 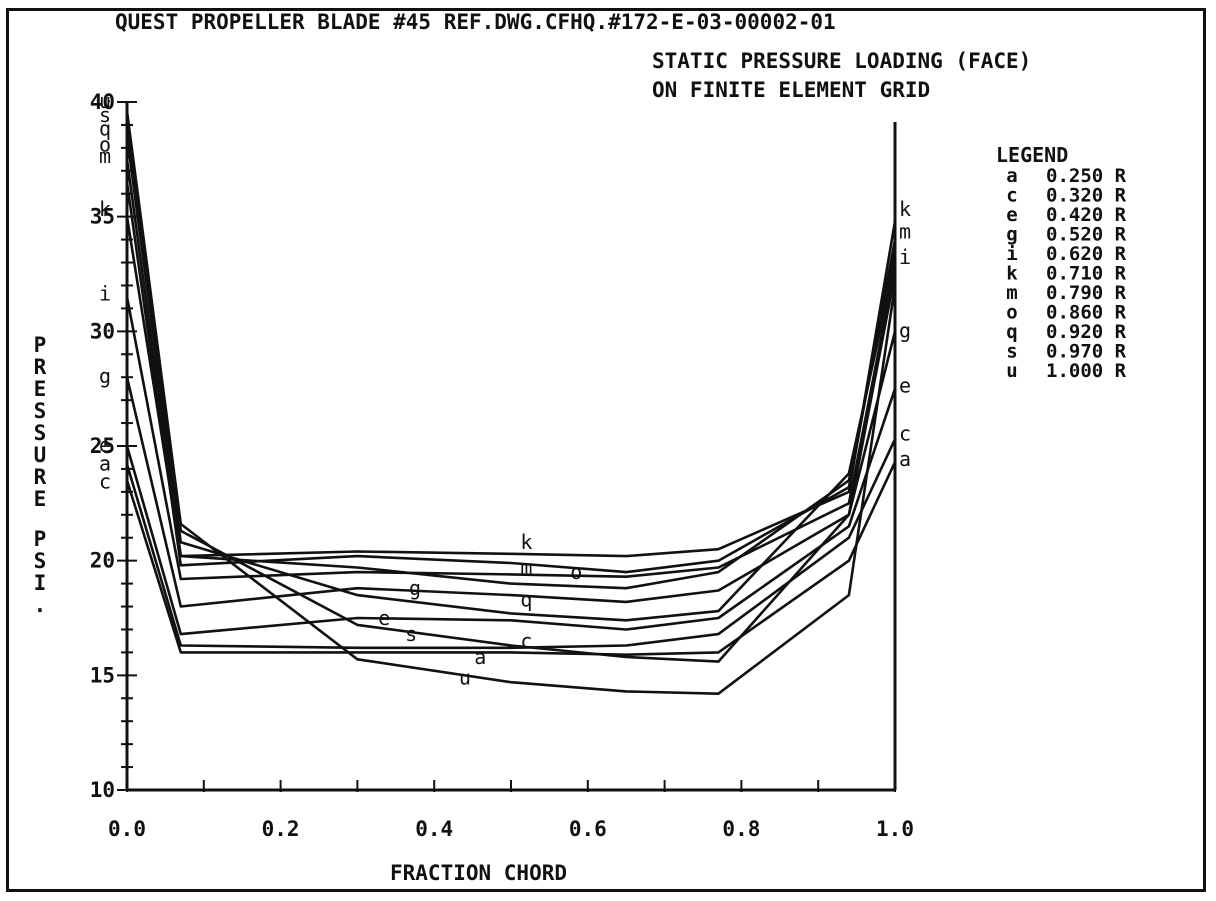 I want to click on y-tick-label: 35, so click(x=102, y=217).